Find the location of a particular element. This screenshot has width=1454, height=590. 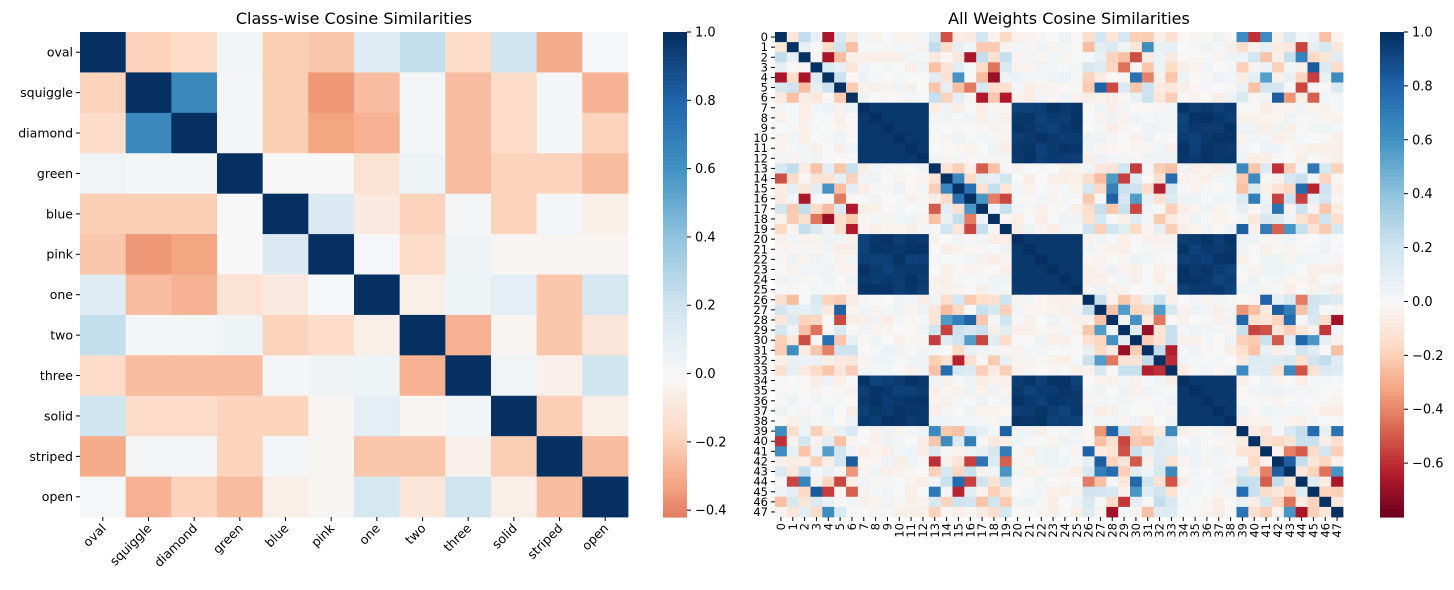

chart2-col-label: 3 is located at coordinates (816, 526).